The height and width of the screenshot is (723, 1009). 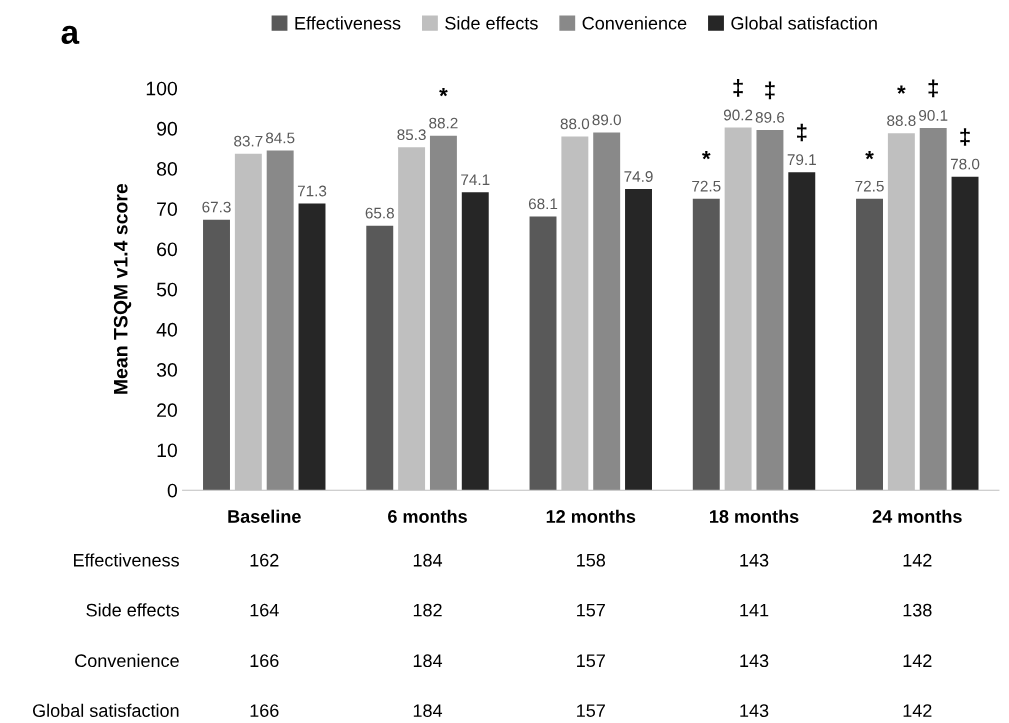 I want to click on data-label: 74.1, so click(x=475, y=179).